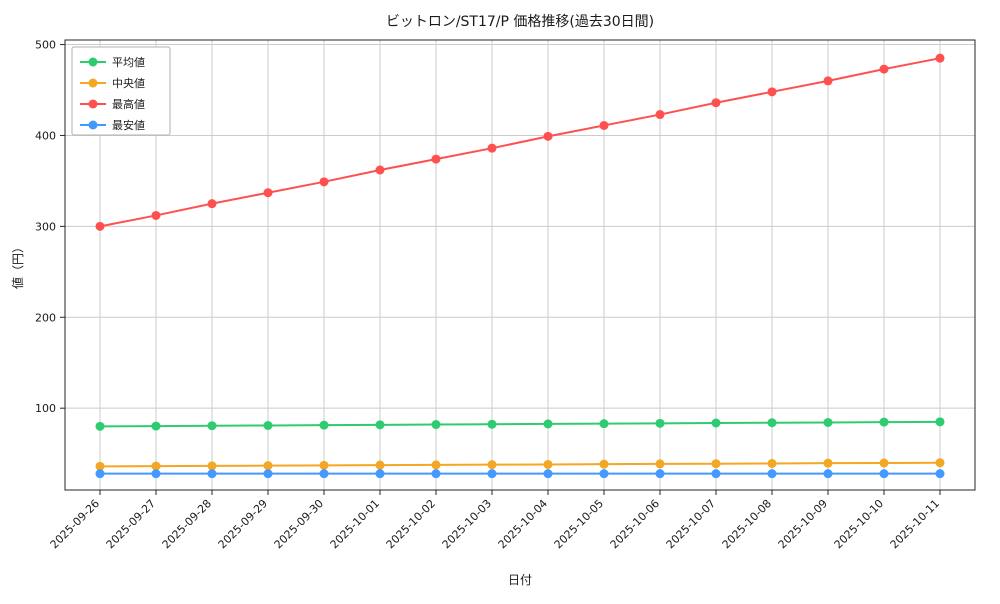 The height and width of the screenshot is (604, 1000). What do you see at coordinates (187, 524) in the screenshot?
I see `x-tick-label: 2025-09-28` at bounding box center [187, 524].